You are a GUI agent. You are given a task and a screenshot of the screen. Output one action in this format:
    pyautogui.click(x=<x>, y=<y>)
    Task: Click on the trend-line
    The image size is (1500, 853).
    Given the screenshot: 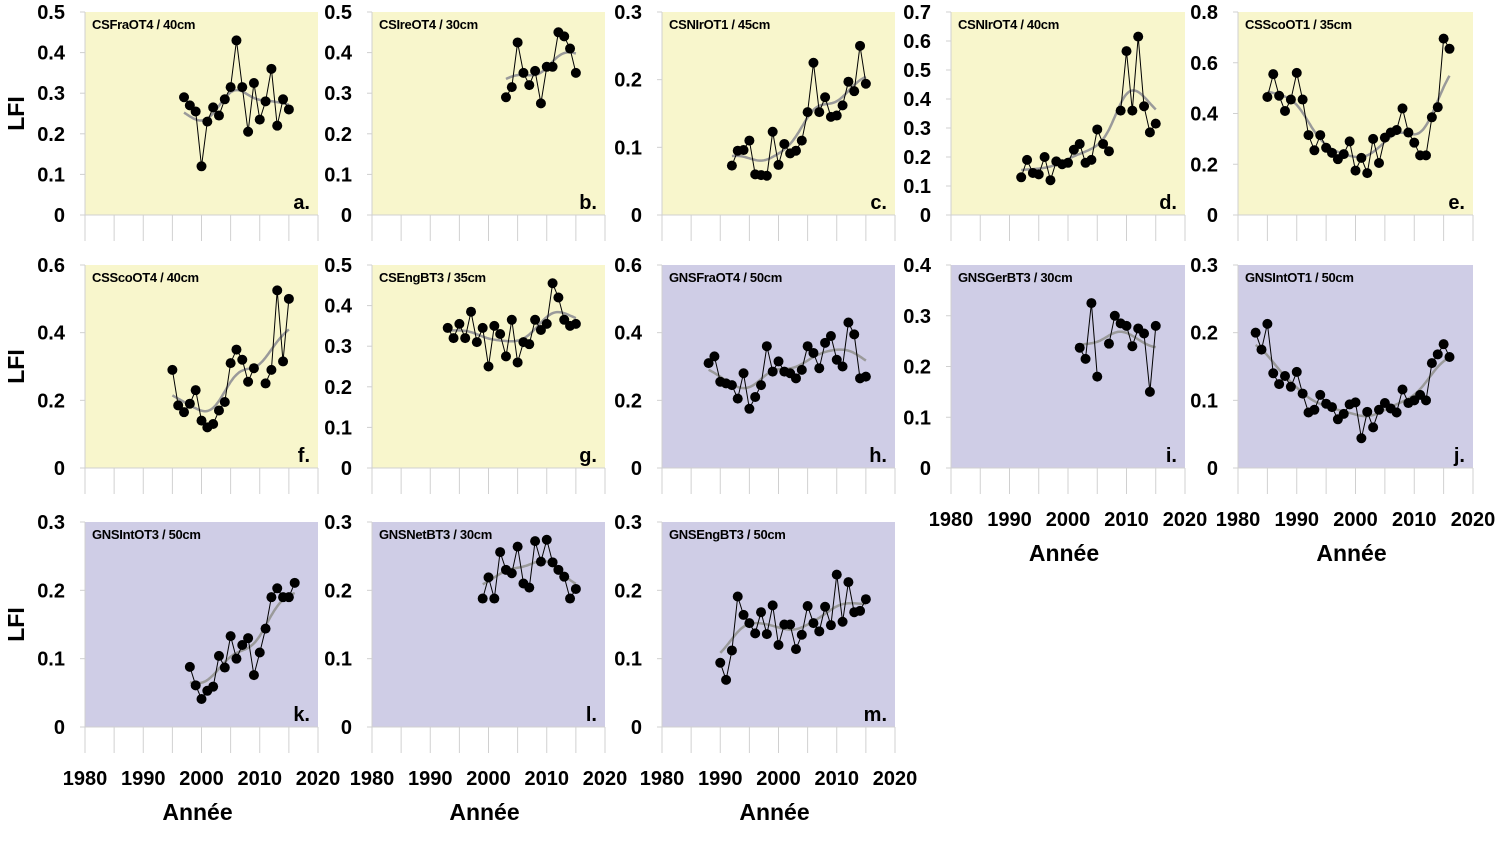 What is the action you would take?
    pyautogui.click(x=512, y=326)
    